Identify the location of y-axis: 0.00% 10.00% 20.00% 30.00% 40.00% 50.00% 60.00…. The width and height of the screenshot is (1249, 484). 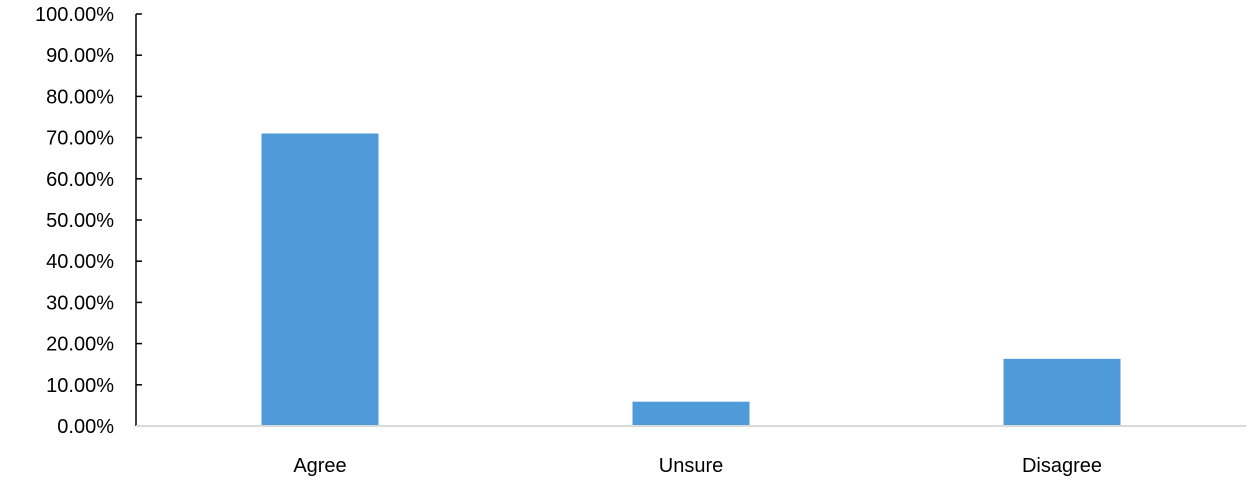
(88, 221).